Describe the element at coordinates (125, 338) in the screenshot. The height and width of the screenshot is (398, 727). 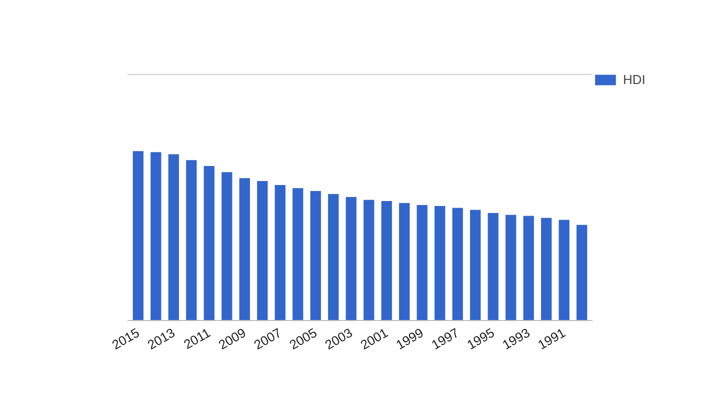
I see `x-tick-label: 2015` at that location.